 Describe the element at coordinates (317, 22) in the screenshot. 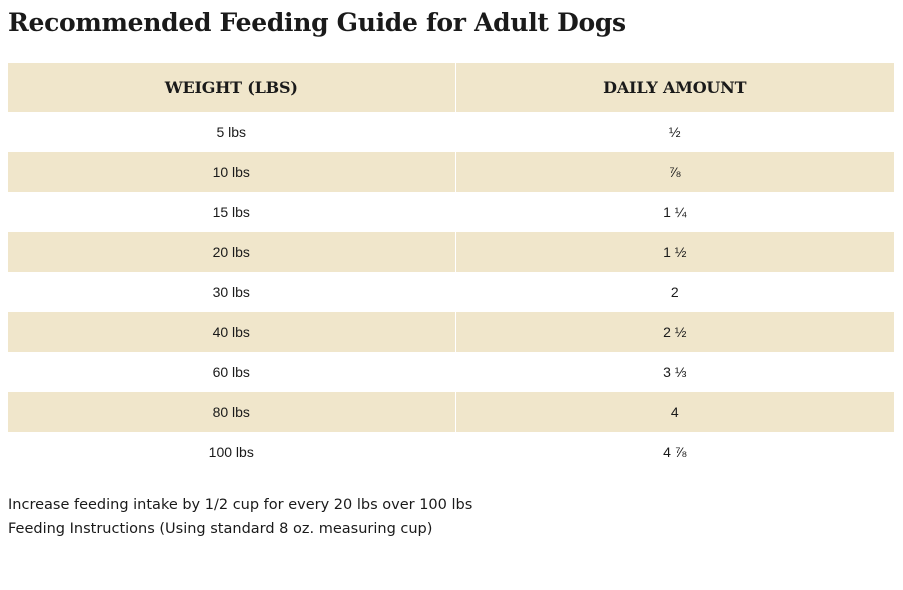

I see `page-title: Recommended Feeding Guide for Adult Dogs` at that location.